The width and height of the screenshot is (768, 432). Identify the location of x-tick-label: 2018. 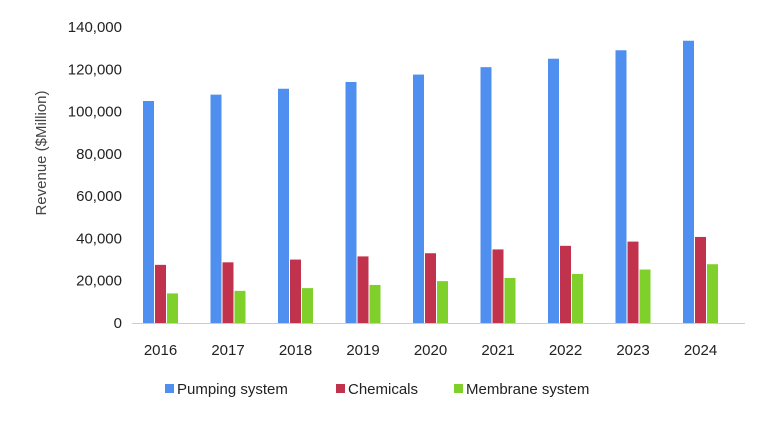
(295, 350).